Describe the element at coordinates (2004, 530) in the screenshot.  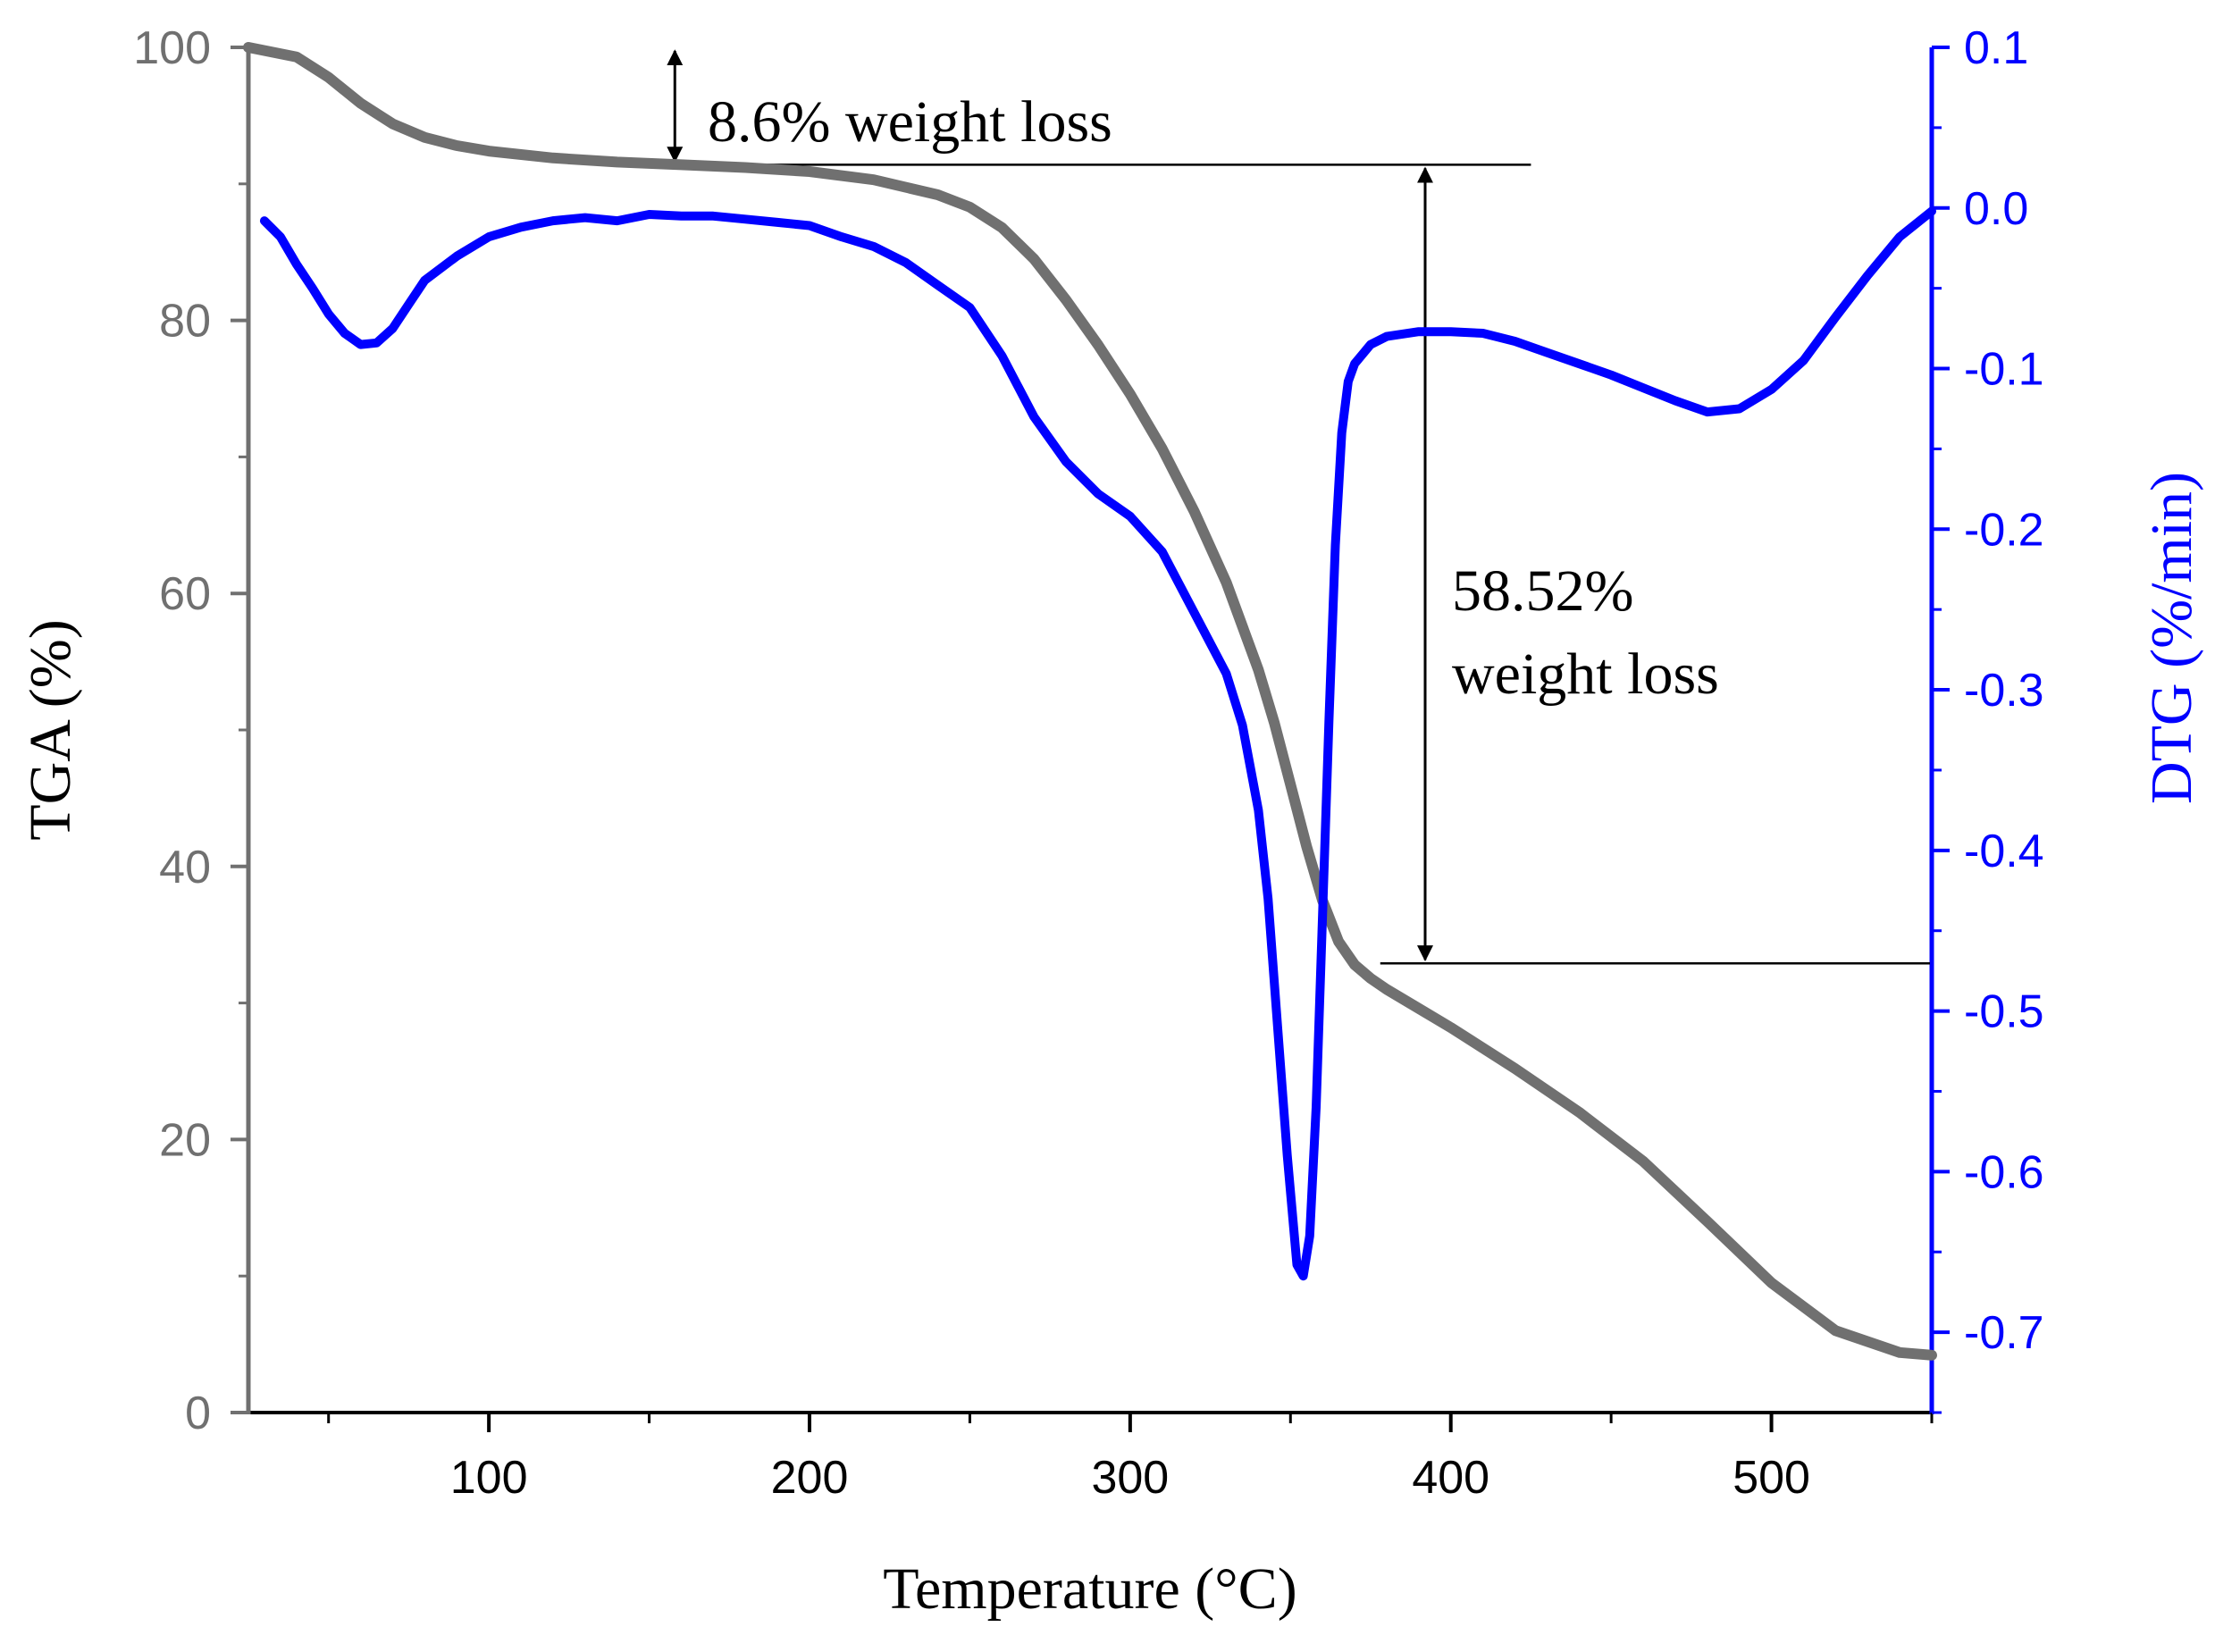
I see `y-right-tick-label-3: -0.2` at that location.